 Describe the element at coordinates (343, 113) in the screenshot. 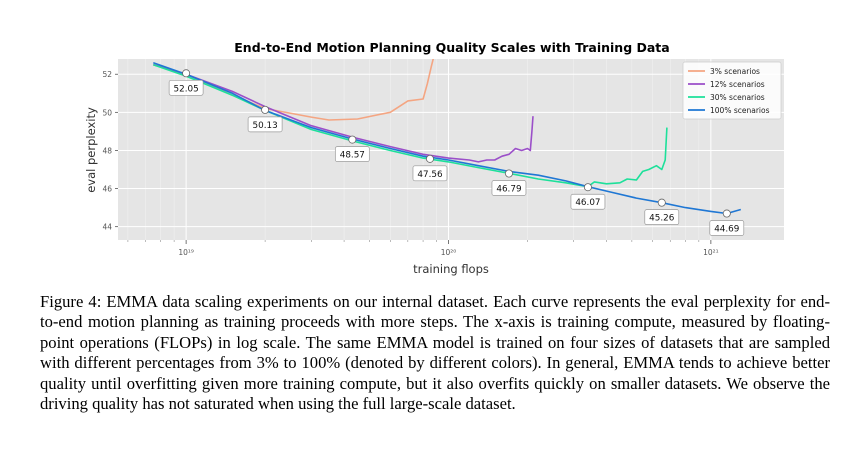

I see `series-line-12-scenarios` at that location.